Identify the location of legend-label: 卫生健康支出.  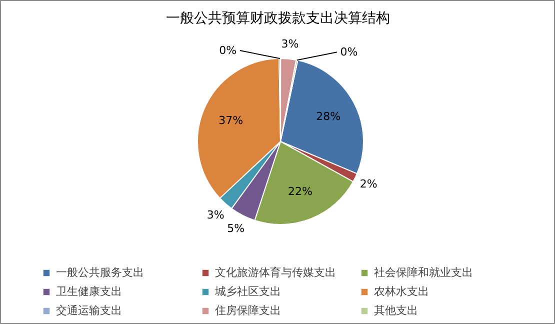
(89, 291).